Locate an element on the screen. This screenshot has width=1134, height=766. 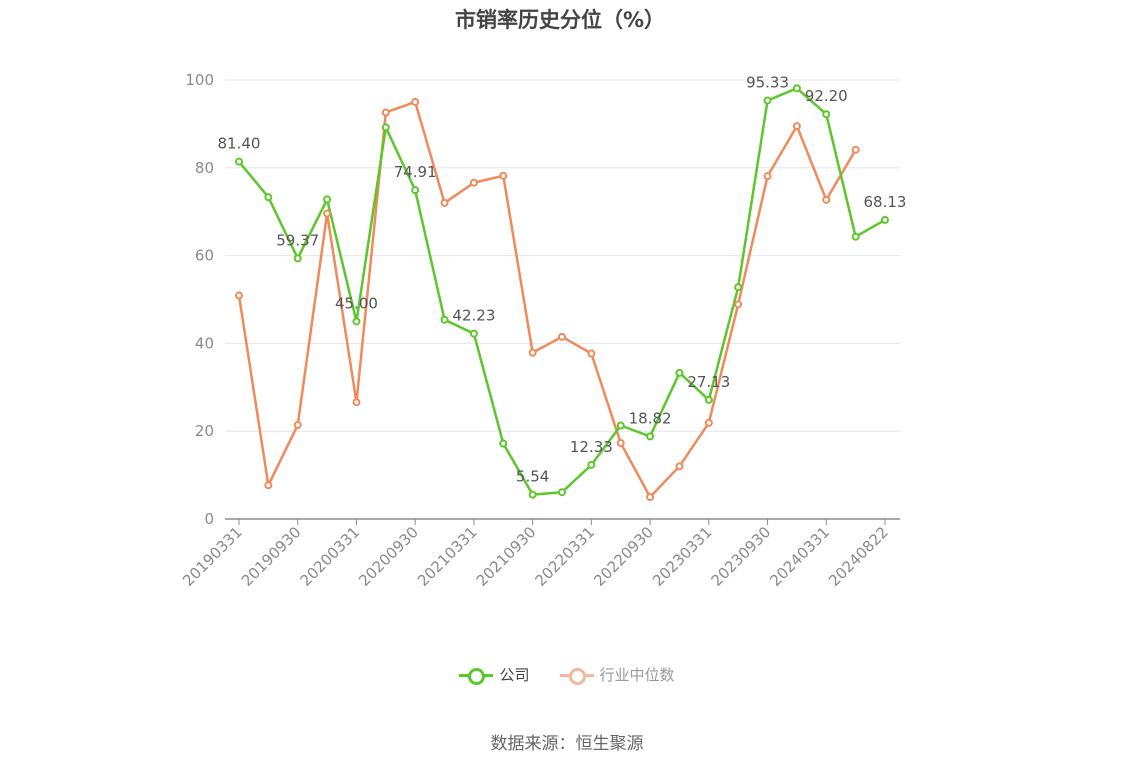
data-label: 68.13 is located at coordinates (885, 202).